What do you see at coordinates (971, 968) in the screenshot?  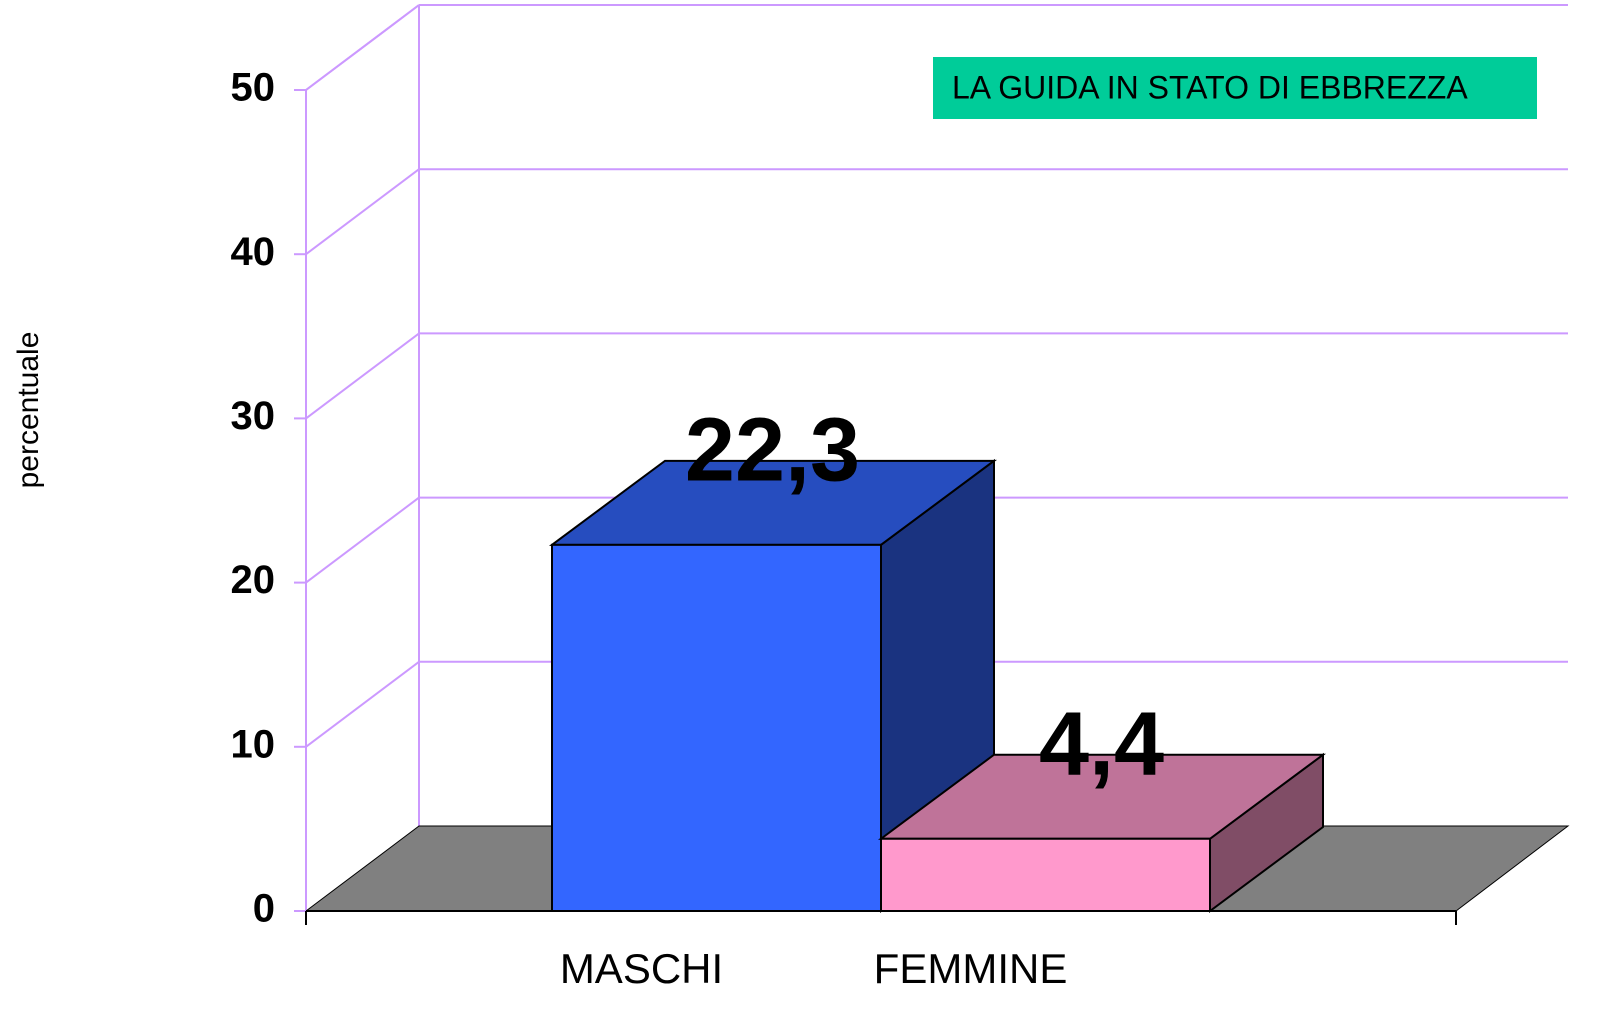 I see `x-tick-label: FEMMINE` at bounding box center [971, 968].